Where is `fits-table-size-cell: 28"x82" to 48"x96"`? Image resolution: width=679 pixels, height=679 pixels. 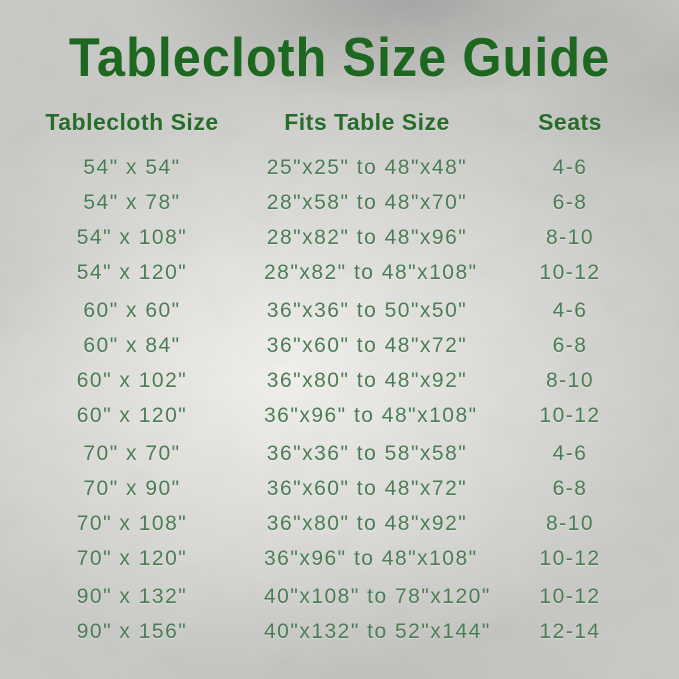
fits-table-size-cell: 28"x82" to 48"x96" is located at coordinates (367, 237).